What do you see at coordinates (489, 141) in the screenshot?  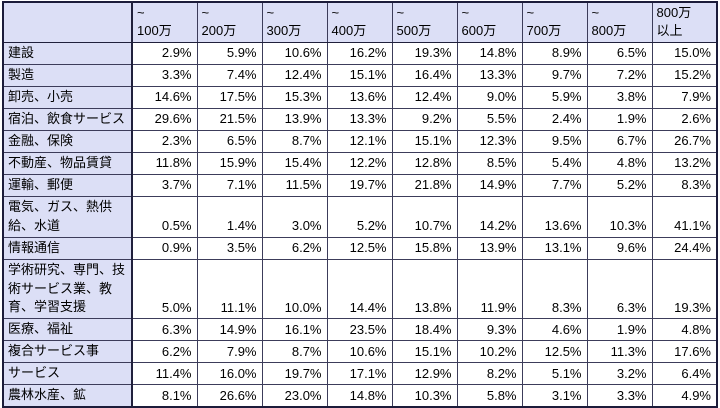 I see `value-cell: 12.3%` at bounding box center [489, 141].